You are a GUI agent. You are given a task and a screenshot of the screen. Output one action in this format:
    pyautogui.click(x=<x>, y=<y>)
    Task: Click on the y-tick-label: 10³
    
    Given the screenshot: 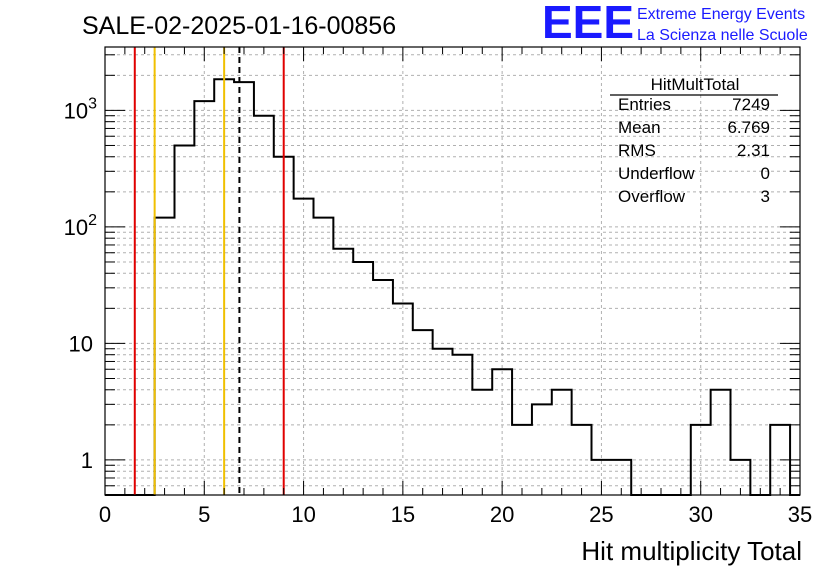 What is the action you would take?
    pyautogui.click(x=80, y=109)
    